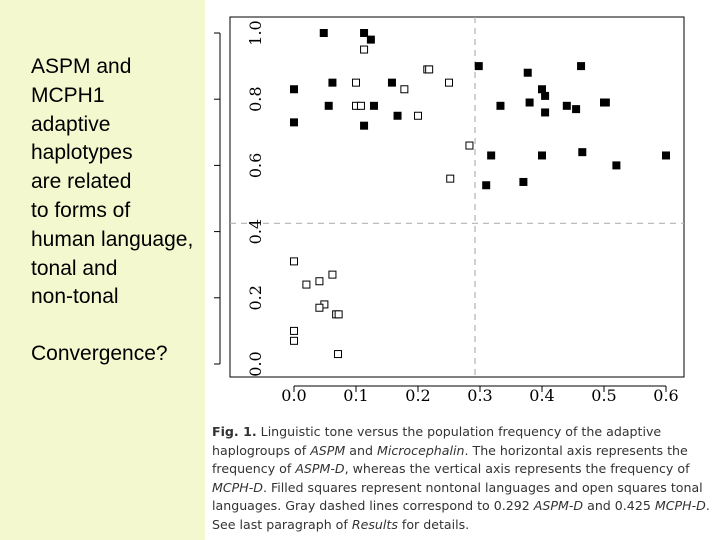 The image size is (720, 540). Describe the element at coordinates (665, 395) in the screenshot. I see `x-tick-label: 0.6` at that location.